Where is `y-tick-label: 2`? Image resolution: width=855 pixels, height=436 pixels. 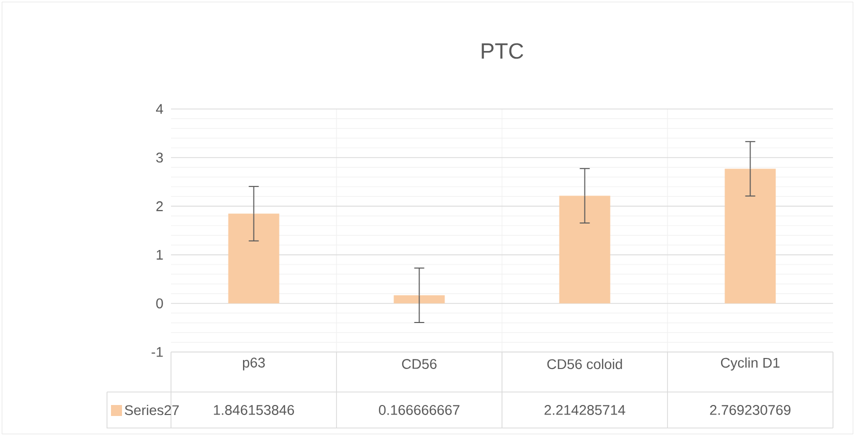 y-tick-label: 2 is located at coordinates (159, 206).